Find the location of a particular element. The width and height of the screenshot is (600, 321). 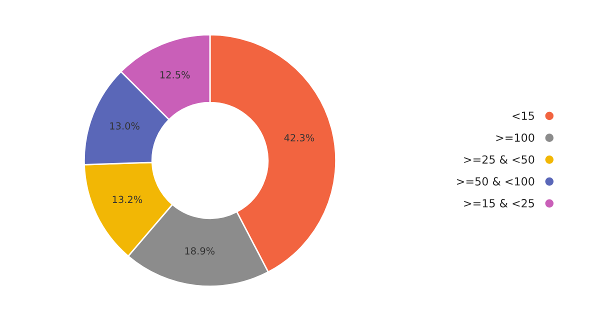

data-label: 42.3% is located at coordinates (299, 138).